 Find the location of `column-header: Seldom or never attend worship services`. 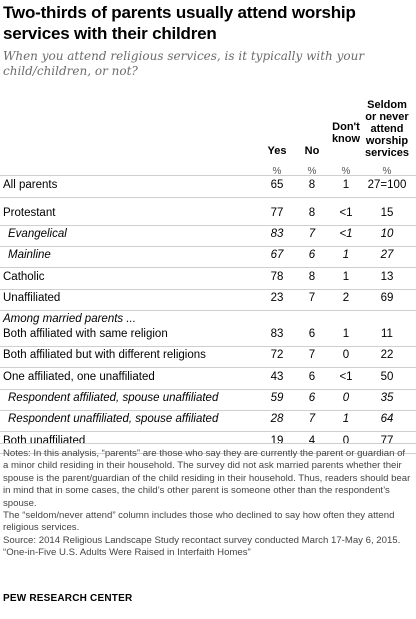

column-header: Seldom or never attend worship services is located at coordinates (387, 129).